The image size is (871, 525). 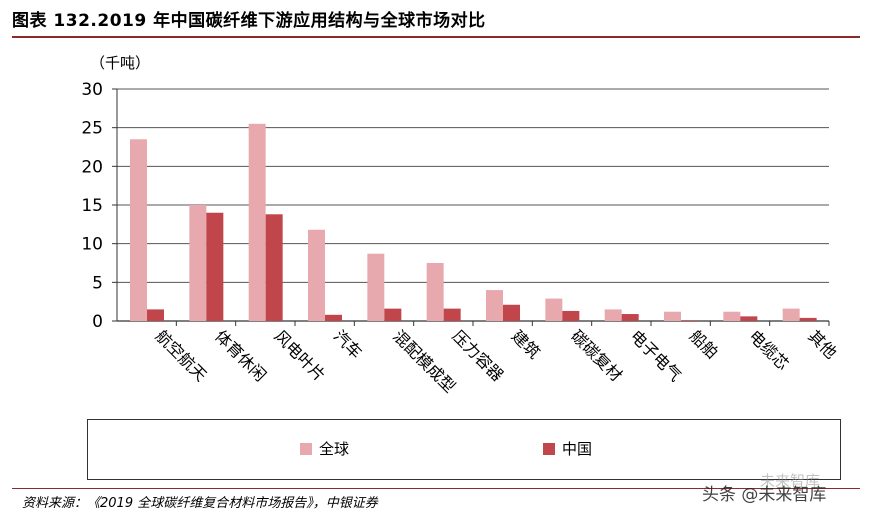 What do you see at coordinates (549, 448) in the screenshot?
I see `legend-swatch-china` at bounding box center [549, 448].